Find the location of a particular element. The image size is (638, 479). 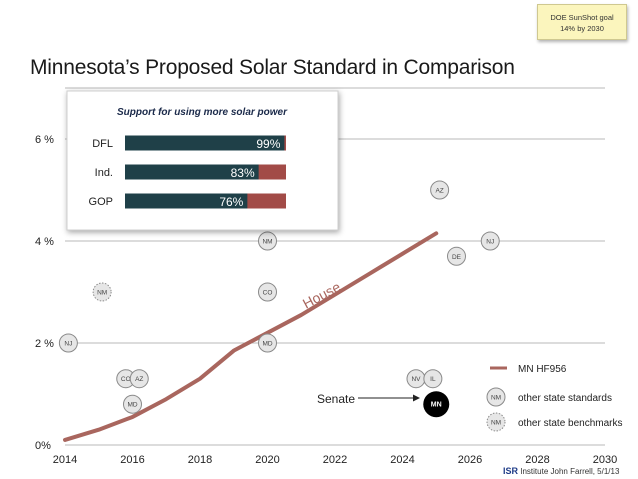

state-benchmark-marker: NM is located at coordinates (102, 292).